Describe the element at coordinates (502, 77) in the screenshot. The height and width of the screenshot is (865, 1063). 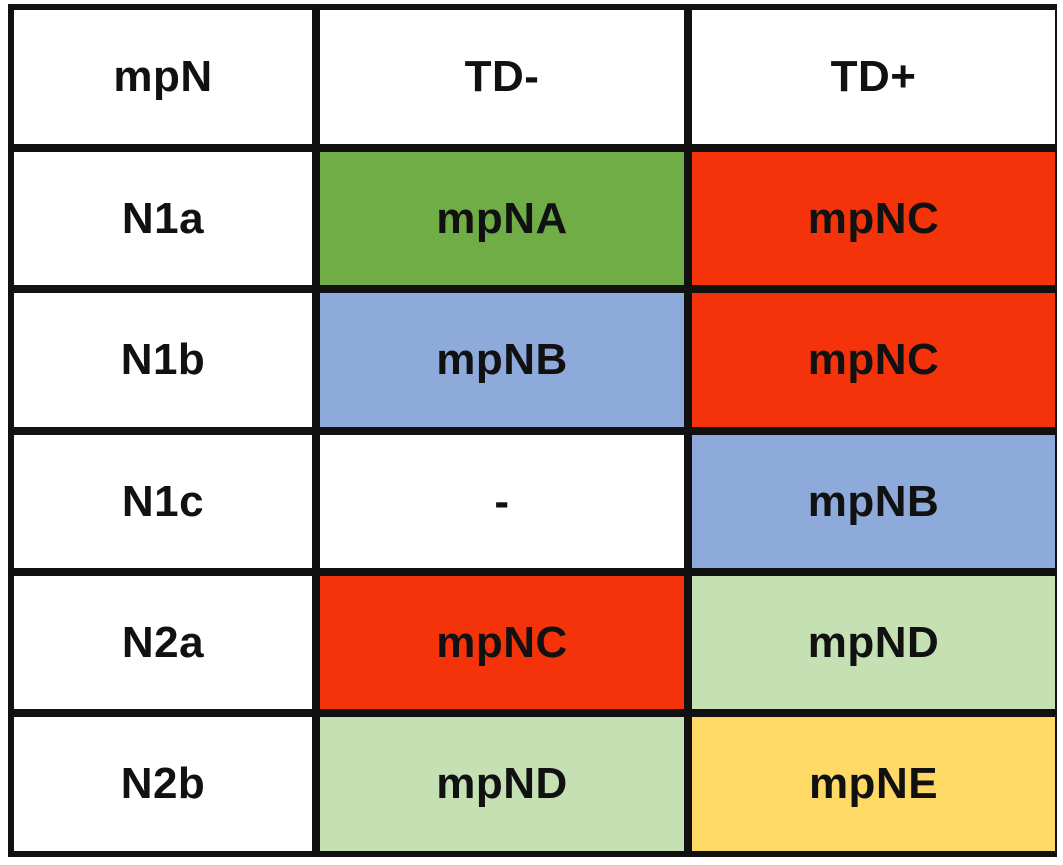
I see `header-td-minus: TD-` at that location.